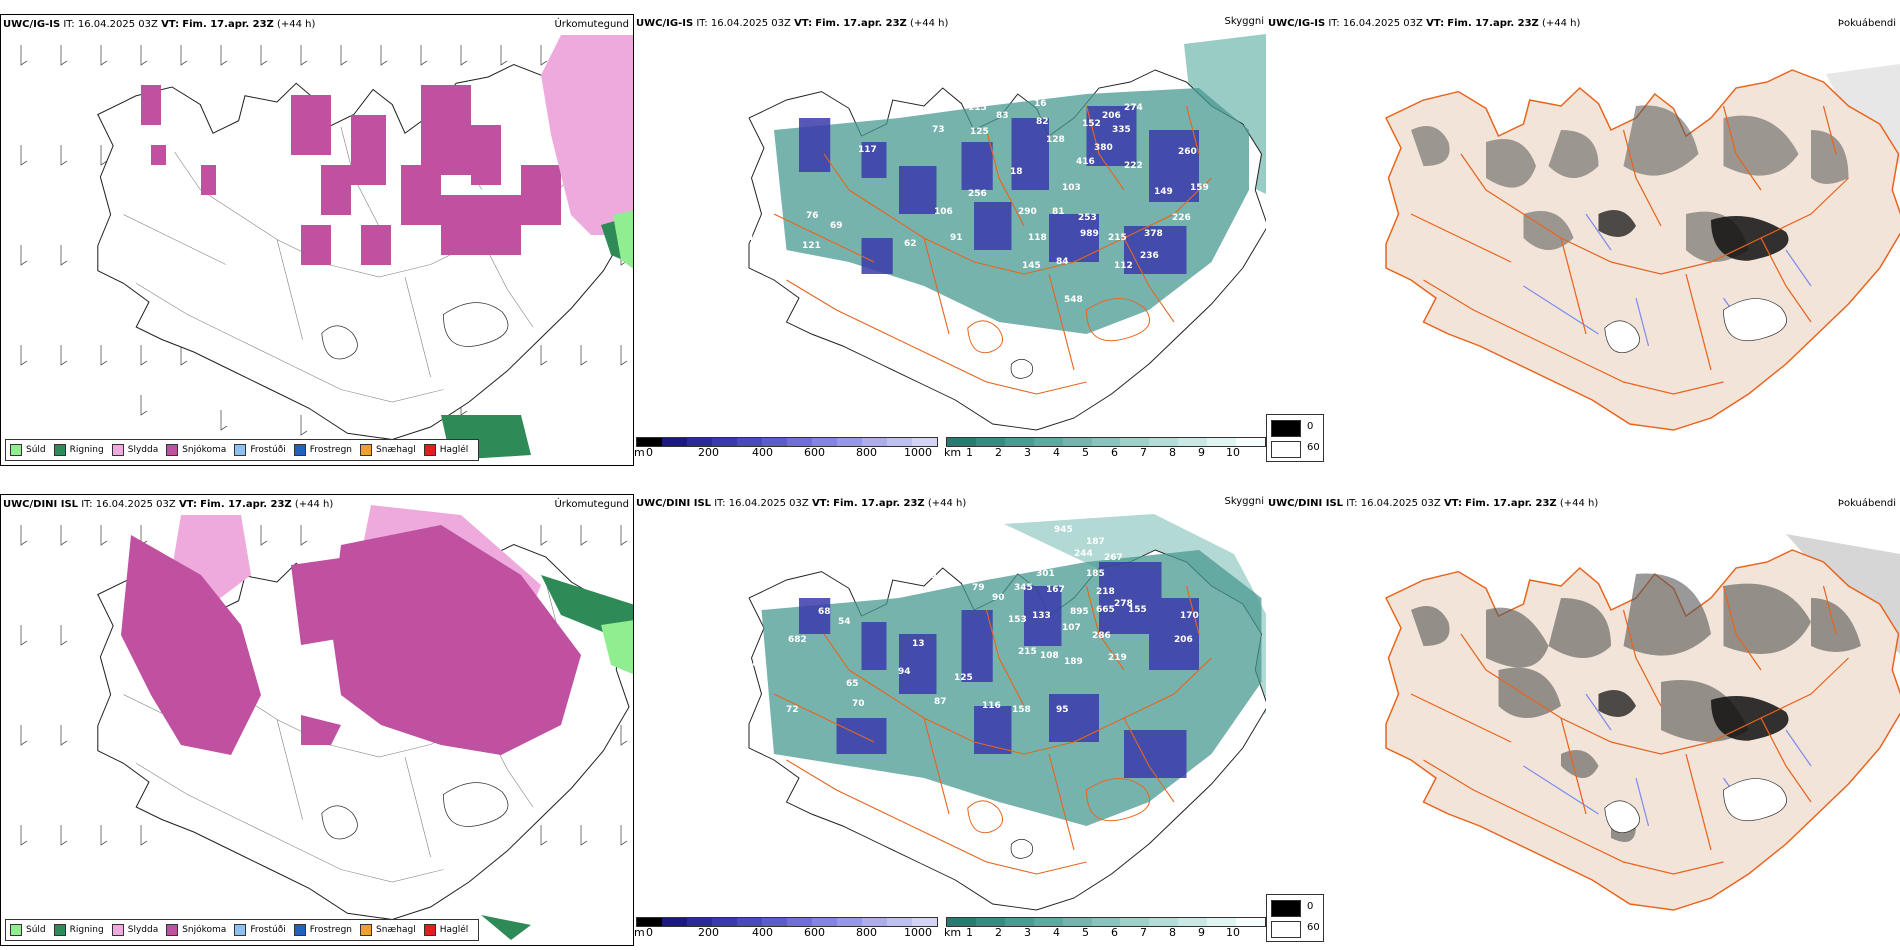  What do you see at coordinates (753, 150) in the screenshot?
I see `ceiling-value: 179` at bounding box center [753, 150].